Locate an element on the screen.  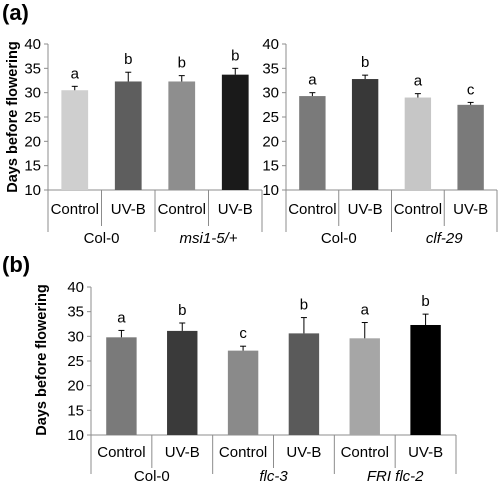
panel-label: (a) is located at coordinates (15, 12).